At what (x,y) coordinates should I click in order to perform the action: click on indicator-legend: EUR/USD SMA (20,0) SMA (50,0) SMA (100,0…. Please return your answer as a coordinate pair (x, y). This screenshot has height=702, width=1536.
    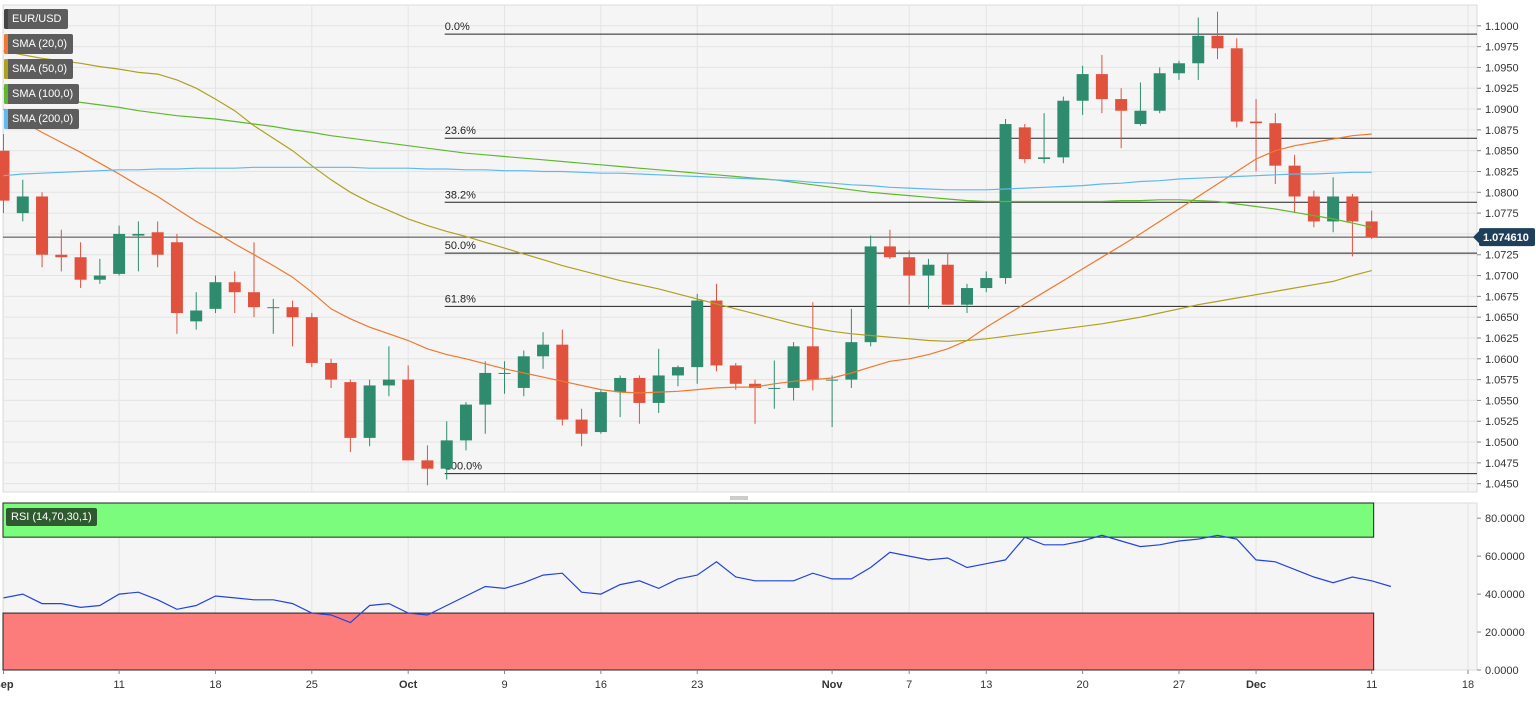
    Looking at the image, I should click on (42, 69).